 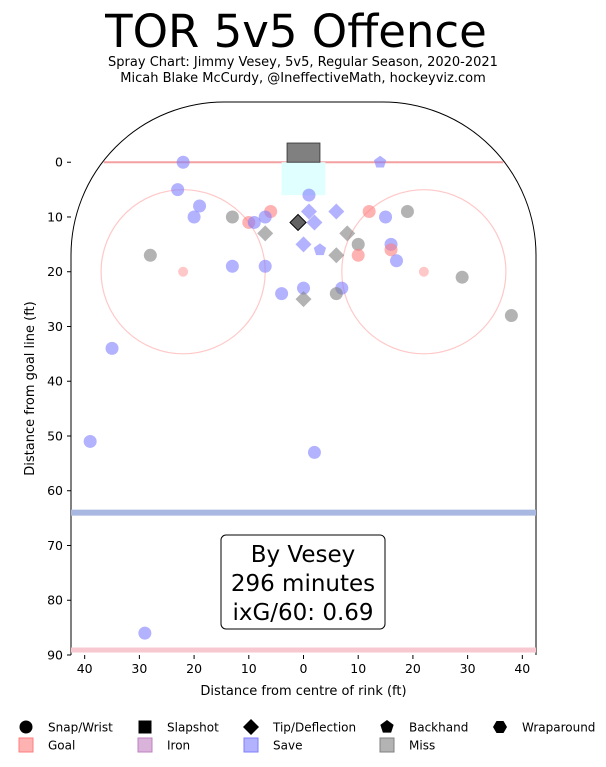 What do you see at coordinates (304, 668) in the screenshot?
I see `x-tick-label: 0` at bounding box center [304, 668].